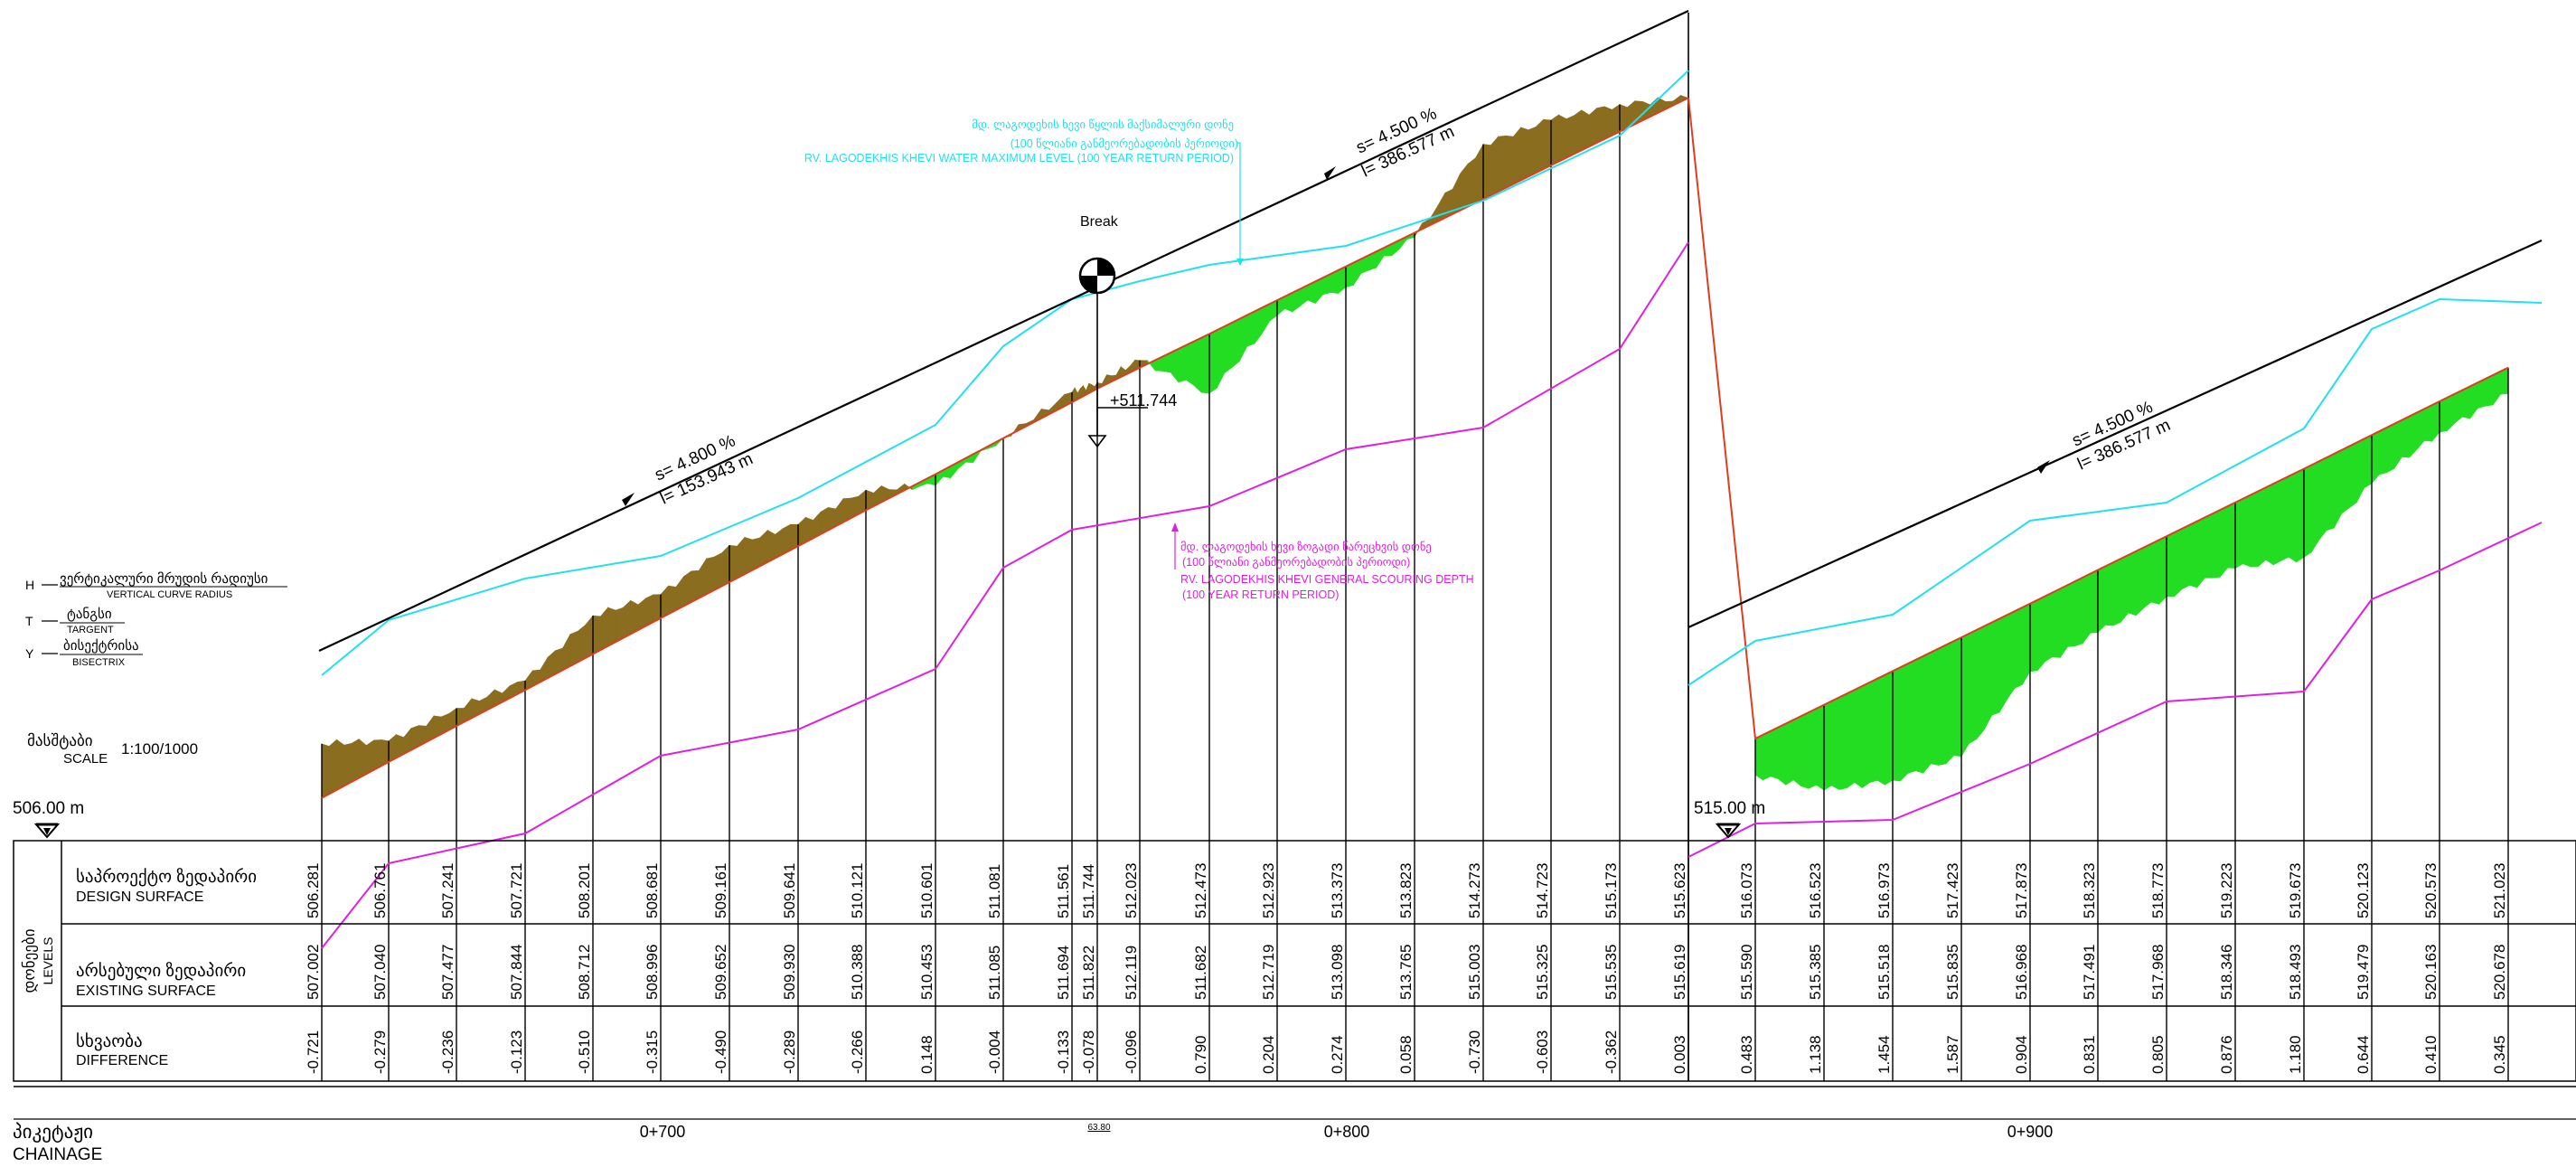 The image size is (2576, 1167). I want to click on difference-value: 1.454, so click(1885, 1054).